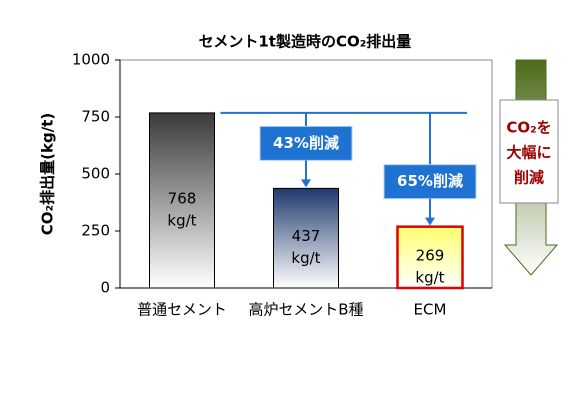 The width and height of the screenshot is (578, 401). I want to click on annotation: 65%削減, so click(430, 181).